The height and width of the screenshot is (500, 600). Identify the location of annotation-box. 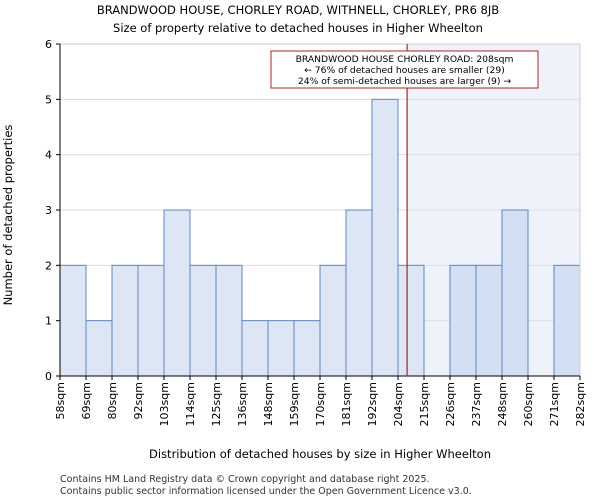
(404, 69).